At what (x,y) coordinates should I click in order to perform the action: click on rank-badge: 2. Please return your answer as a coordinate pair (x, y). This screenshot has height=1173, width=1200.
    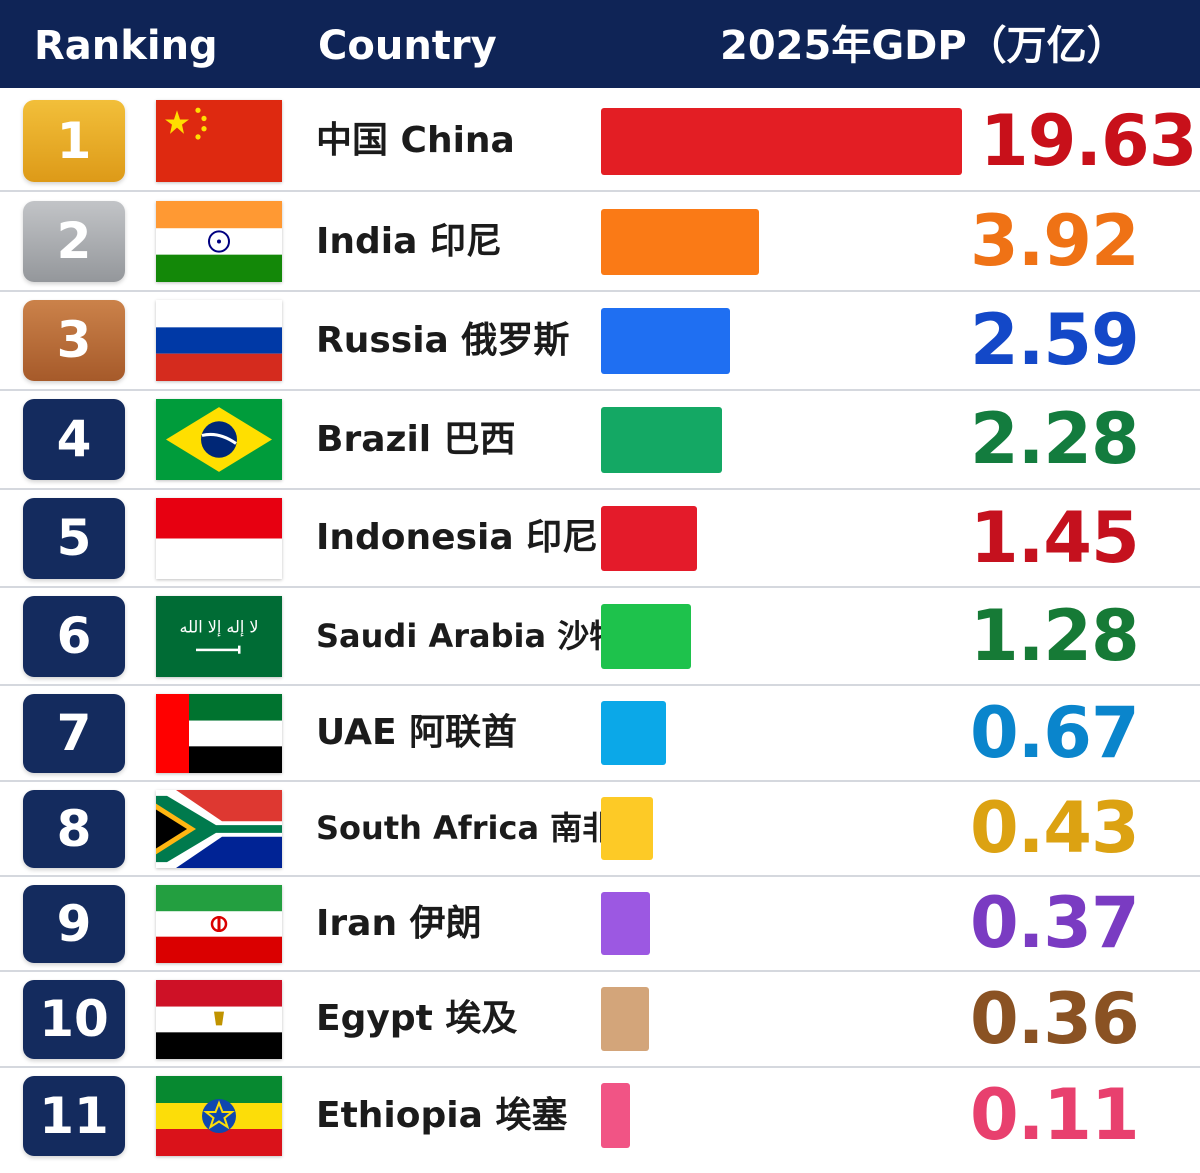
    Looking at the image, I should click on (74, 241).